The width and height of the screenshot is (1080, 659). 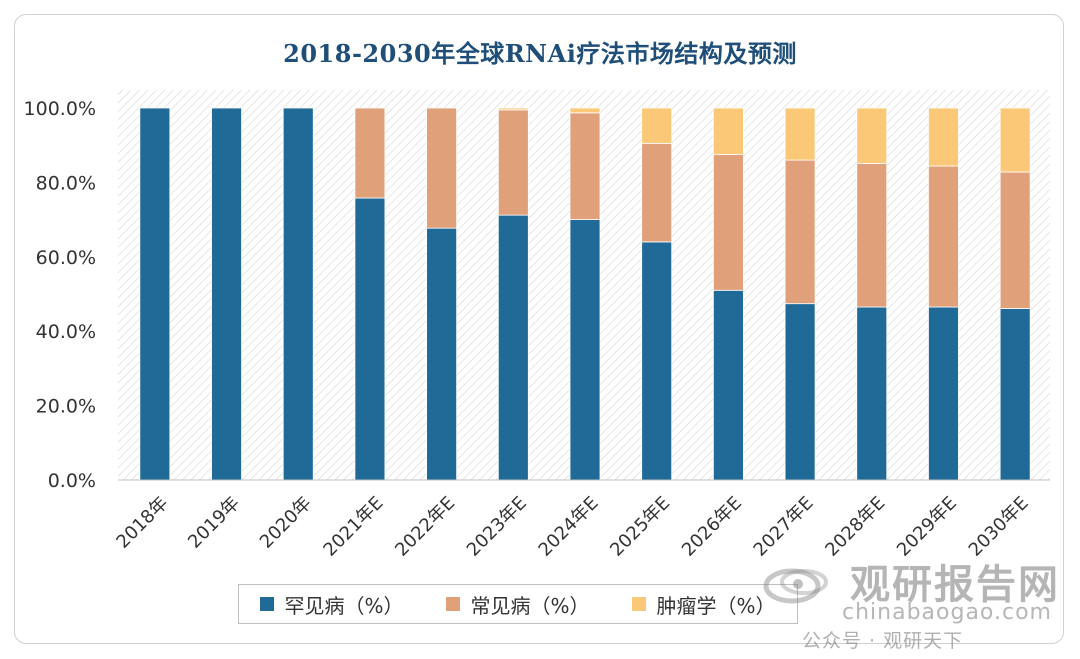 I want to click on x-tick-label: 2026年E, so click(x=712, y=527).